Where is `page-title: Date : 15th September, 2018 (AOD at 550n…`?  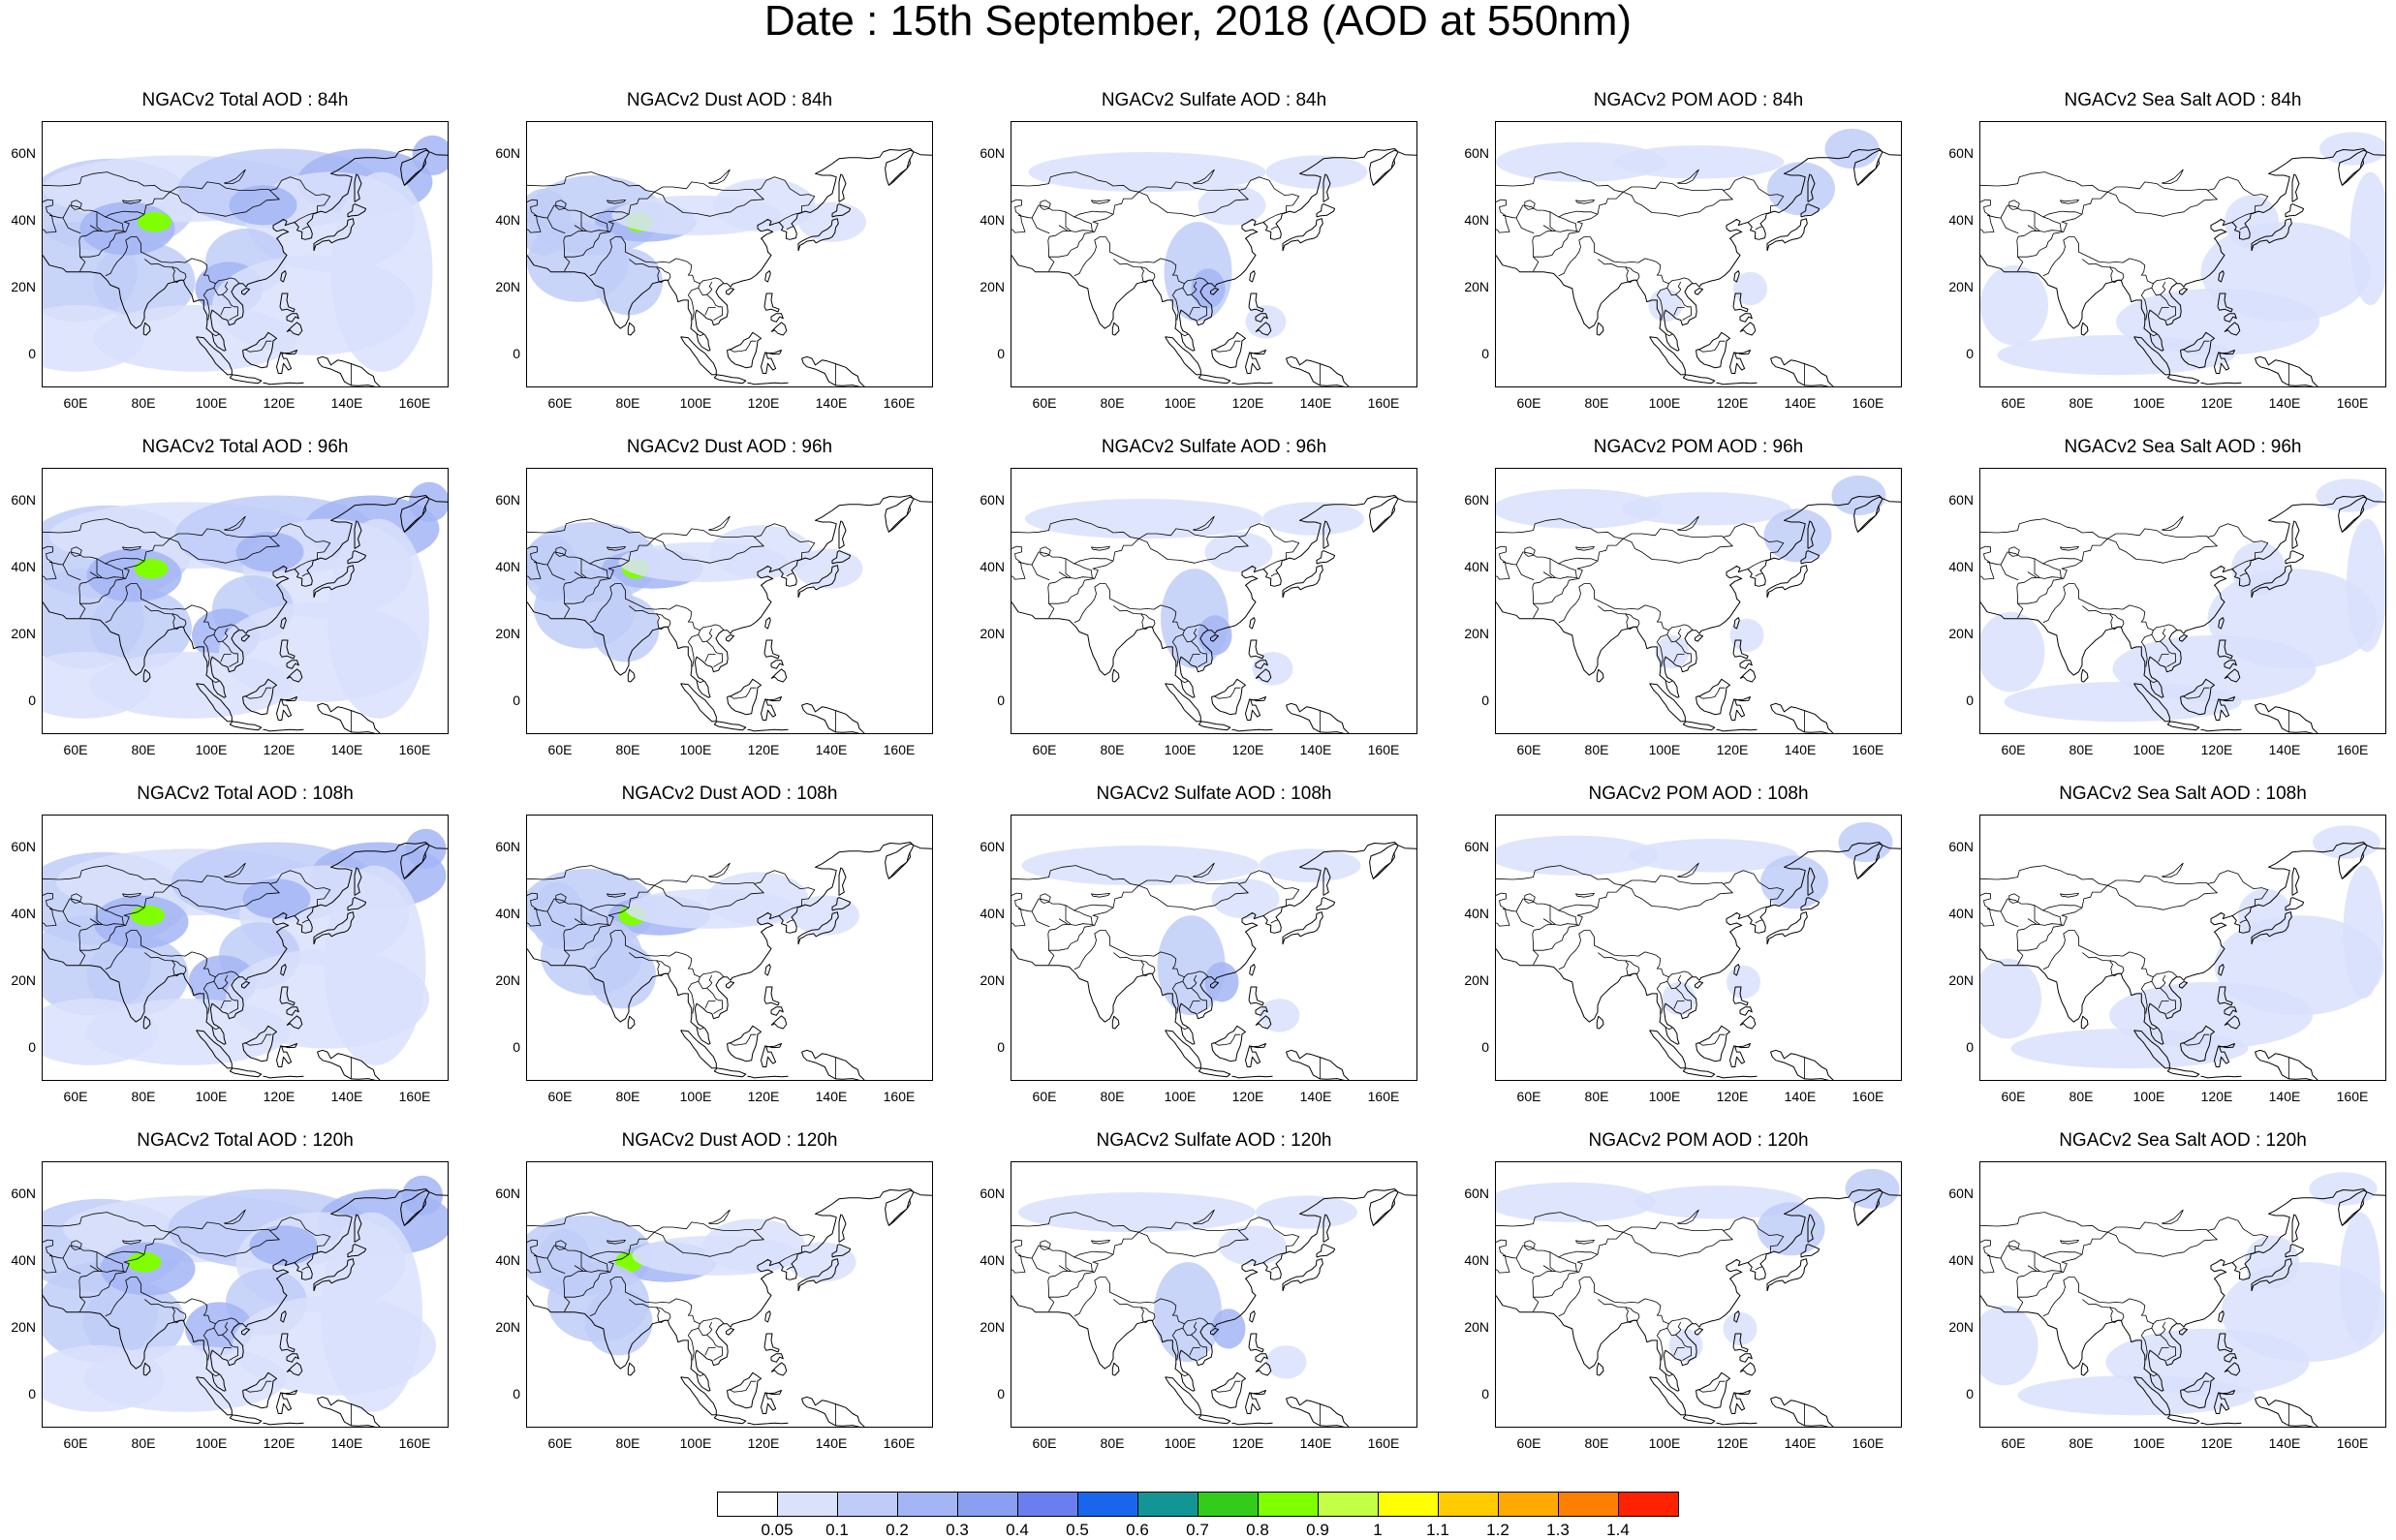 page-title: Date : 15th September, 2018 (AOD at 550n… is located at coordinates (1198, 23).